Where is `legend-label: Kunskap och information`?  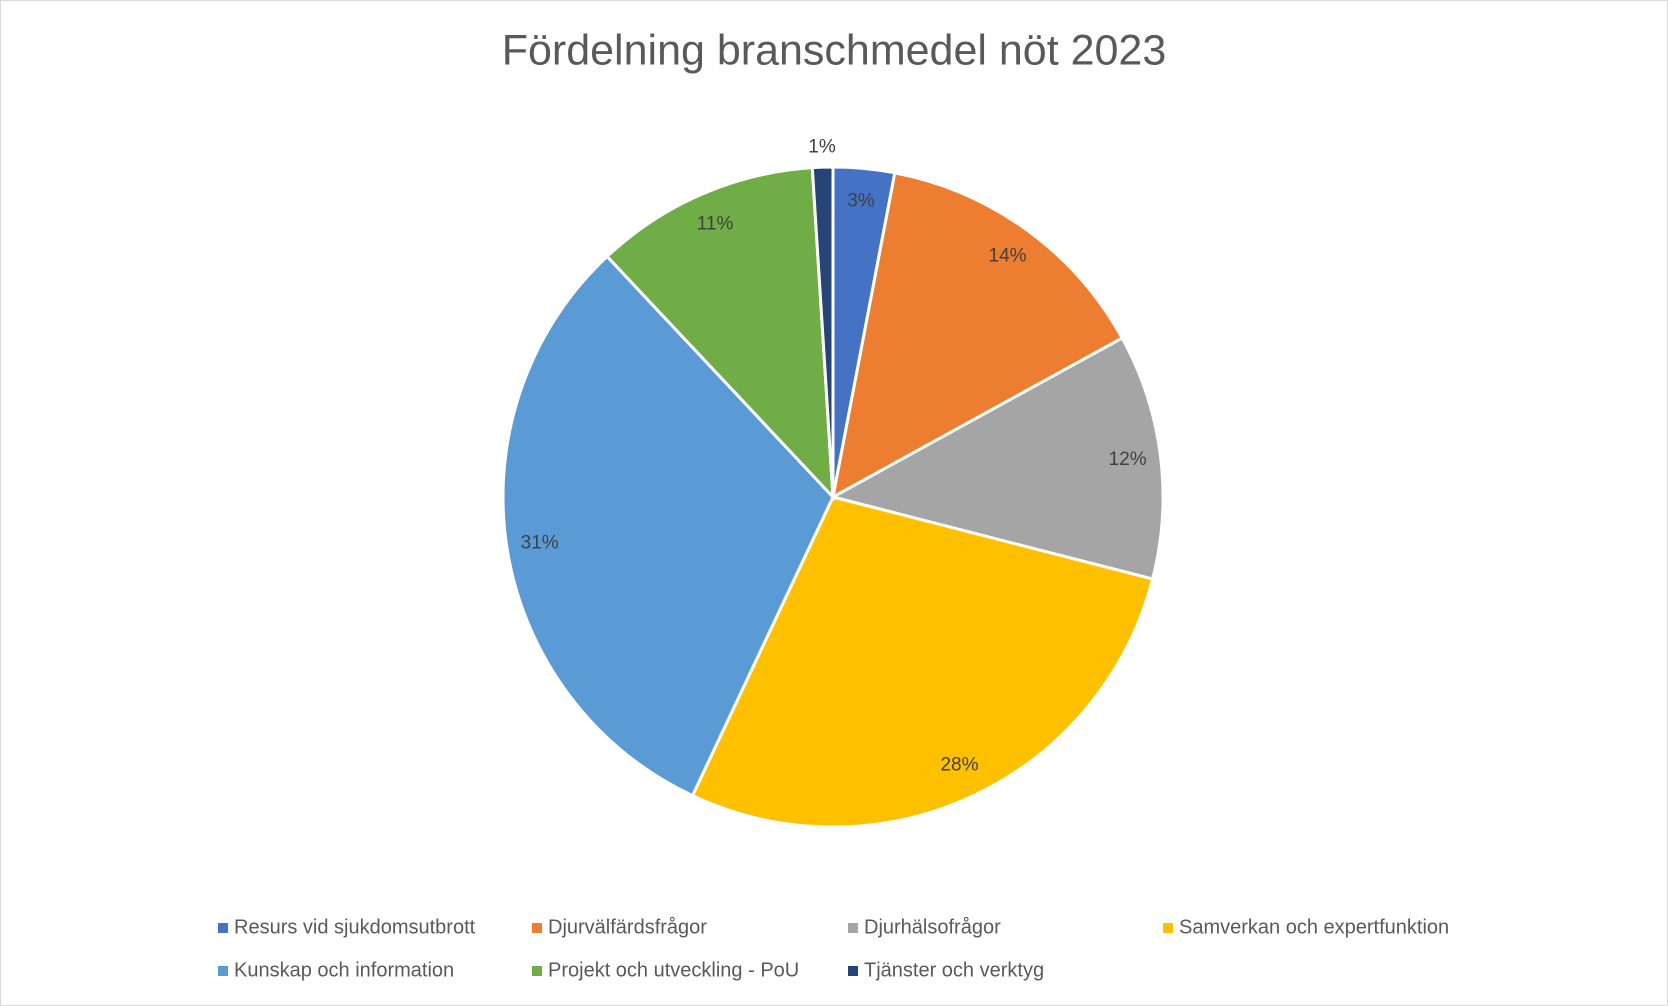
legend-label: Kunskap och information is located at coordinates (344, 970).